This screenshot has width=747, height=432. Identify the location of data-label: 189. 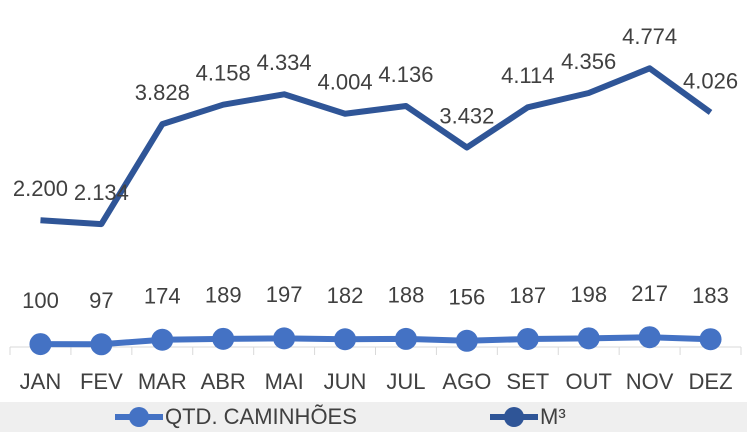
(223, 295).